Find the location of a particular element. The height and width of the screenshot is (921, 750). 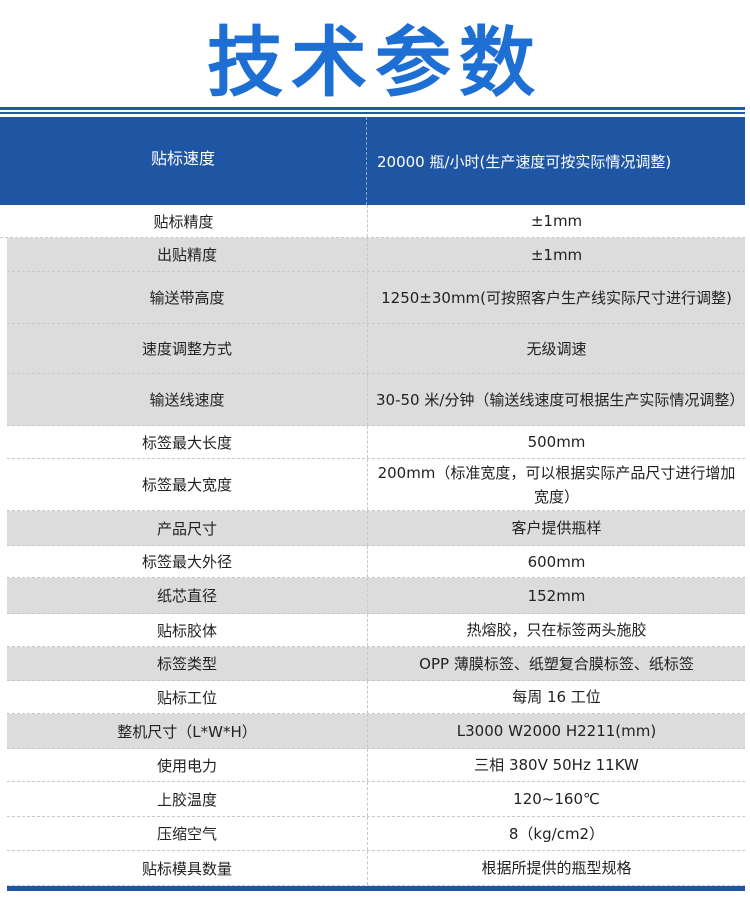

spec-name: 贴标模具数量 is located at coordinates (187, 868).